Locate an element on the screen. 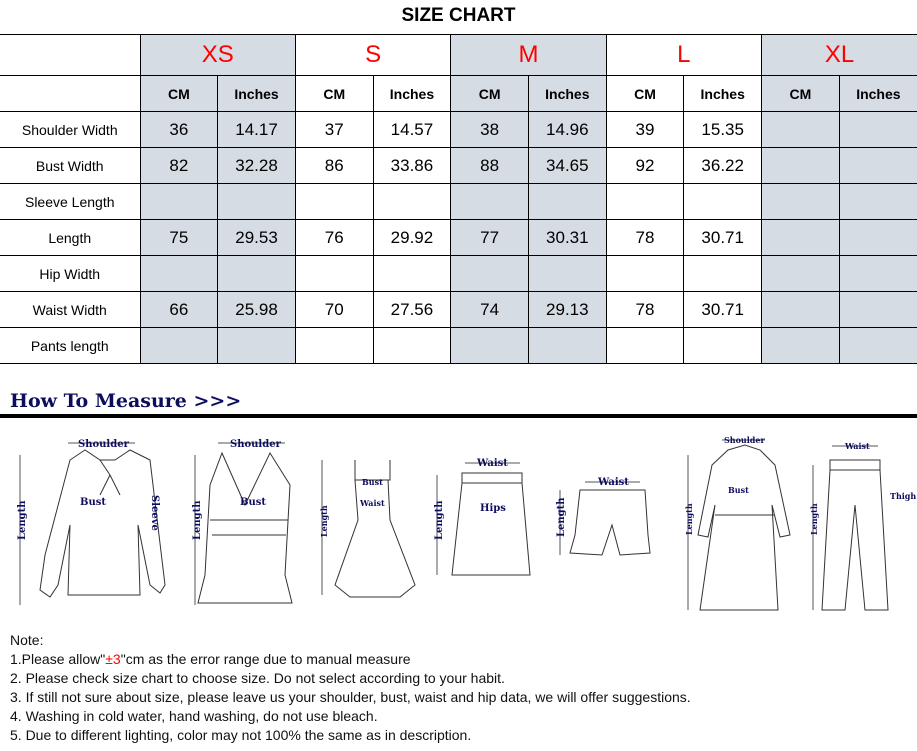  measurement-cell: 25.98 is located at coordinates (256, 309).